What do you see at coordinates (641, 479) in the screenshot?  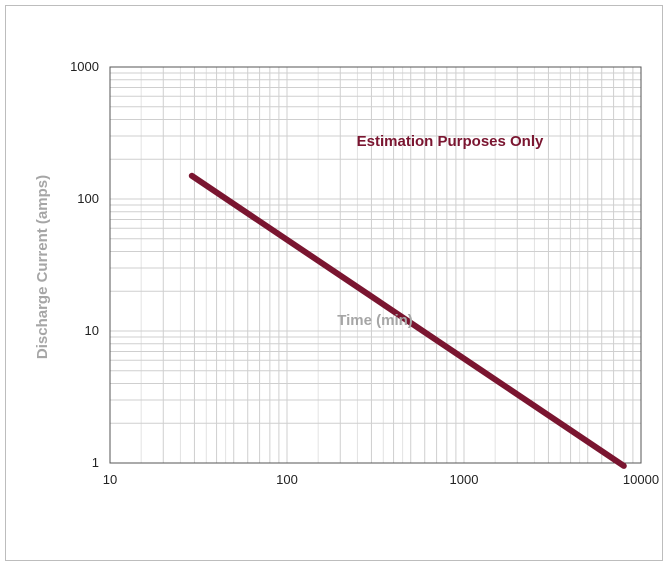 I see `x-tick-label: 10000` at bounding box center [641, 479].